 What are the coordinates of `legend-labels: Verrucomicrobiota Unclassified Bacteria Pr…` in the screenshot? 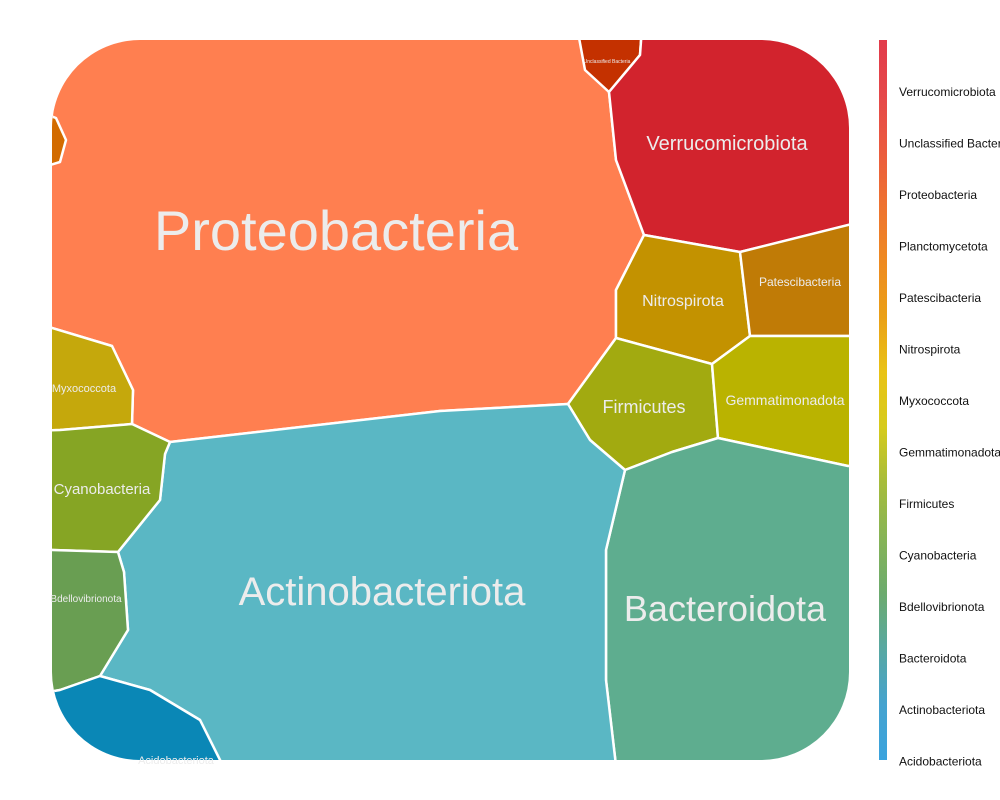 It's located at (949, 427).